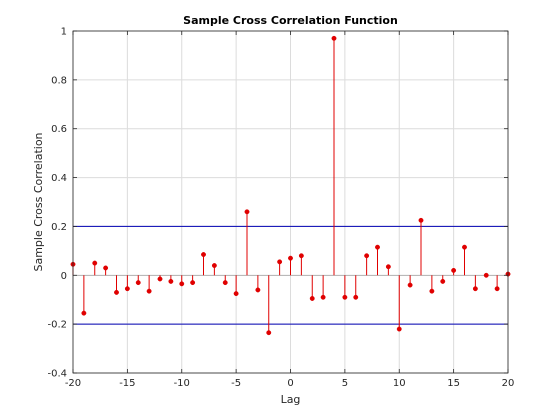 The width and height of the screenshot is (560, 420). I want to click on y-tick-label: 1, so click(64, 32).